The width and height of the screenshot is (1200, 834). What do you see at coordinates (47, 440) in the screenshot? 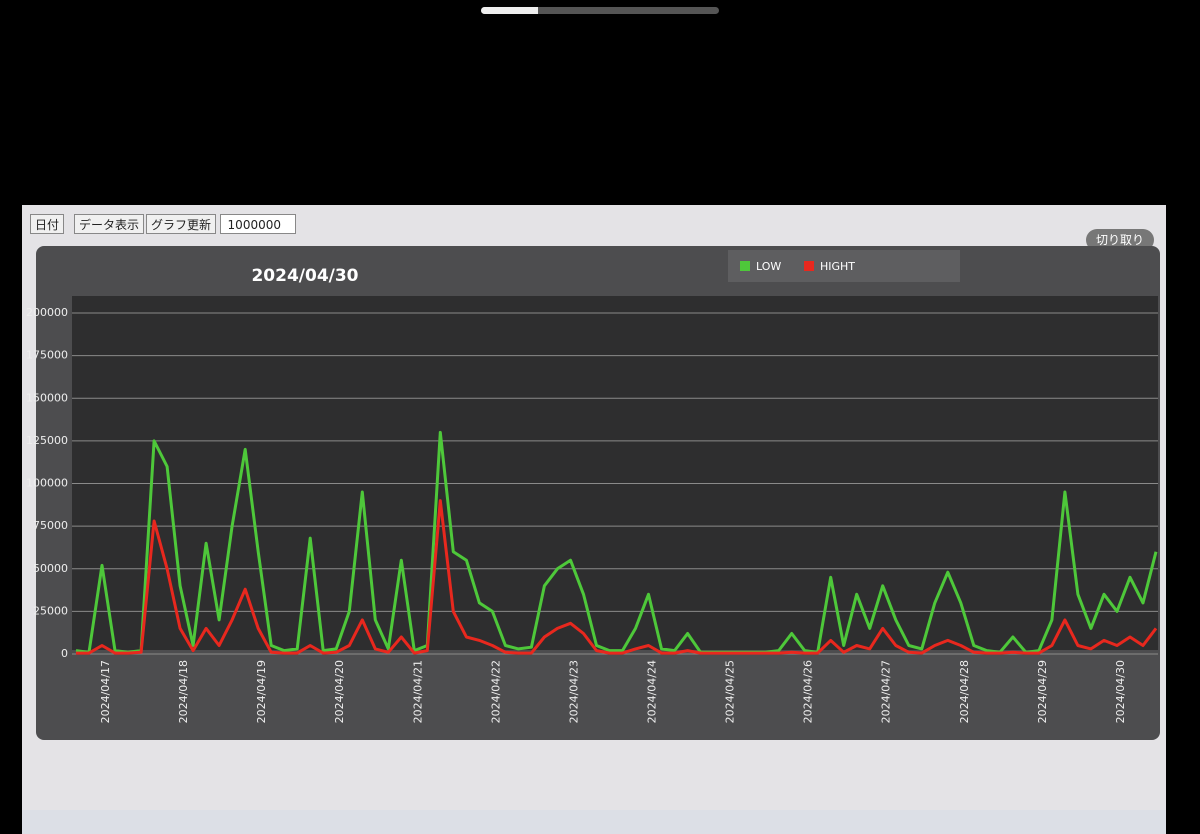
I see `y-tick-label: 125000` at bounding box center [47, 440].